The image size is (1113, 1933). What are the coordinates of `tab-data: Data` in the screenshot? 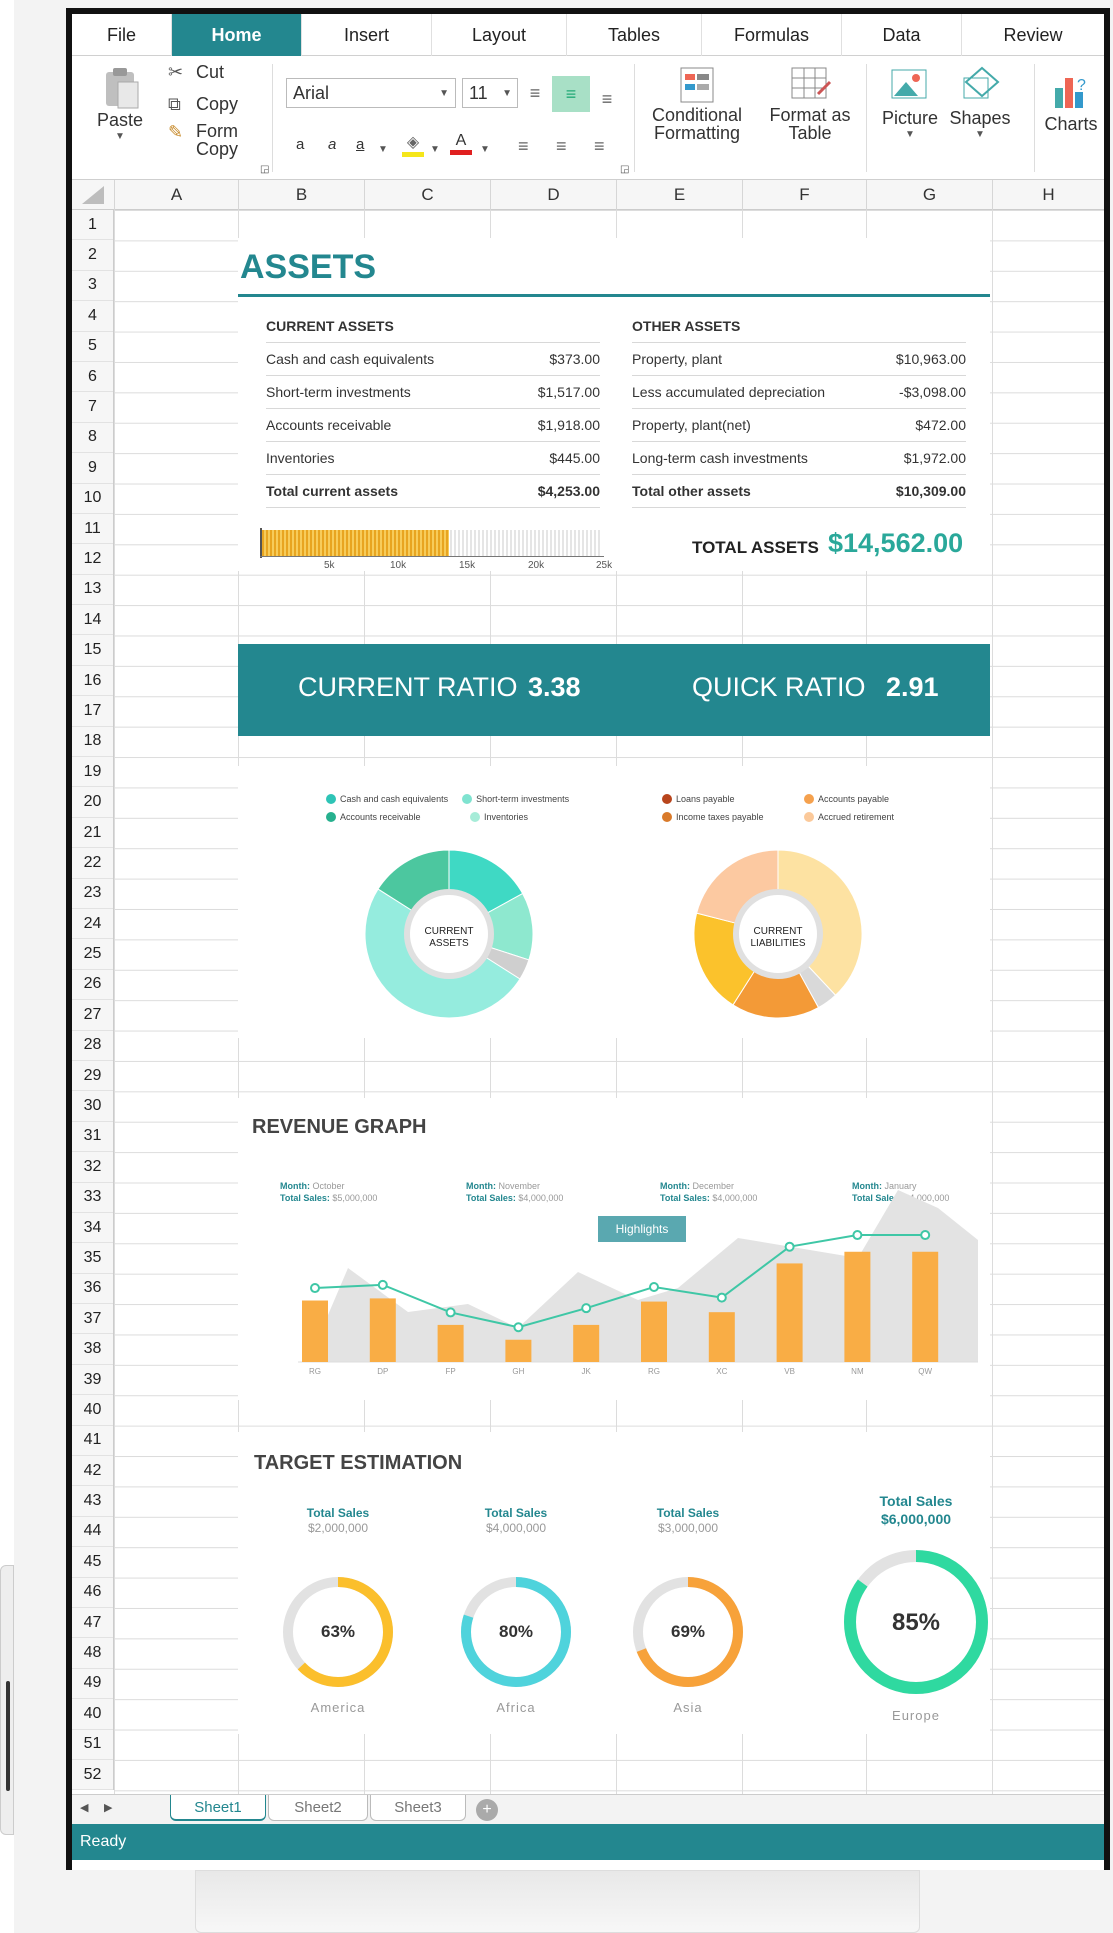 It's located at (902, 35).